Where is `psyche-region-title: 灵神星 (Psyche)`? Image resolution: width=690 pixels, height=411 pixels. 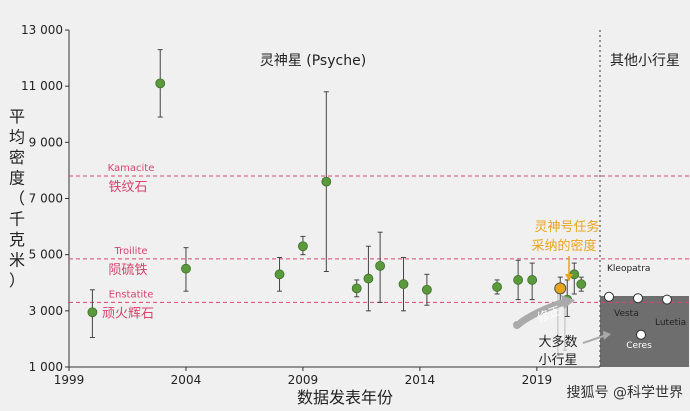 psyche-region-title: 灵神星 (Psyche) is located at coordinates (313, 61).